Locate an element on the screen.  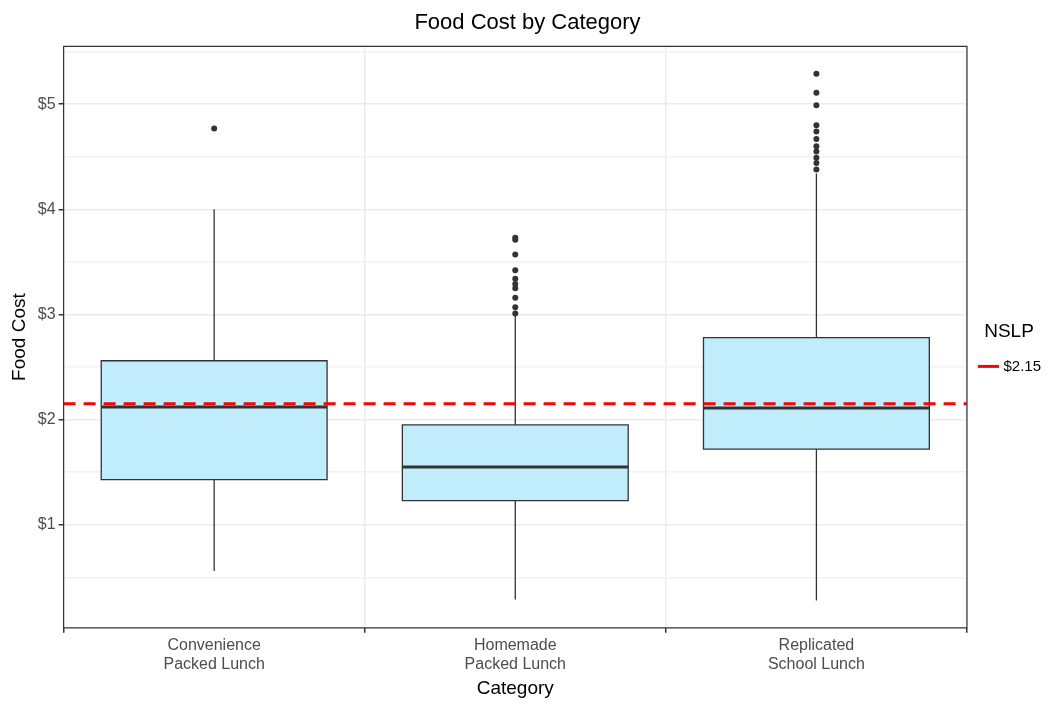
y-tick-label: $3 is located at coordinates (46, 313).